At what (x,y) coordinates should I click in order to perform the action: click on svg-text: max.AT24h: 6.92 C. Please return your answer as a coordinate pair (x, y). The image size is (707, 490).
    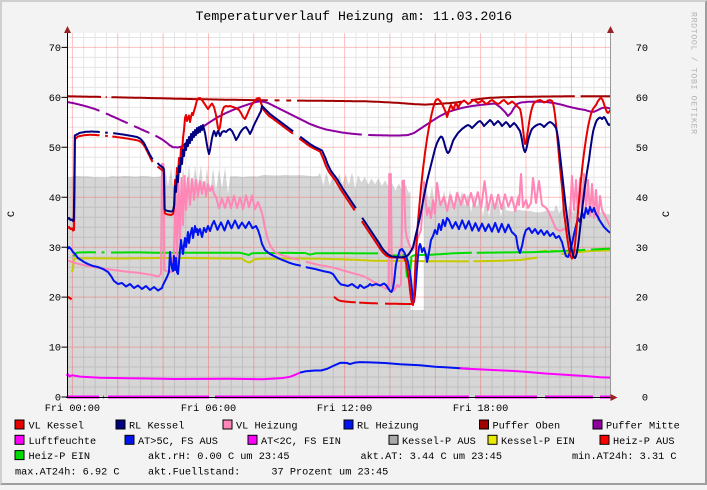
    Looking at the image, I should click on (67, 473).